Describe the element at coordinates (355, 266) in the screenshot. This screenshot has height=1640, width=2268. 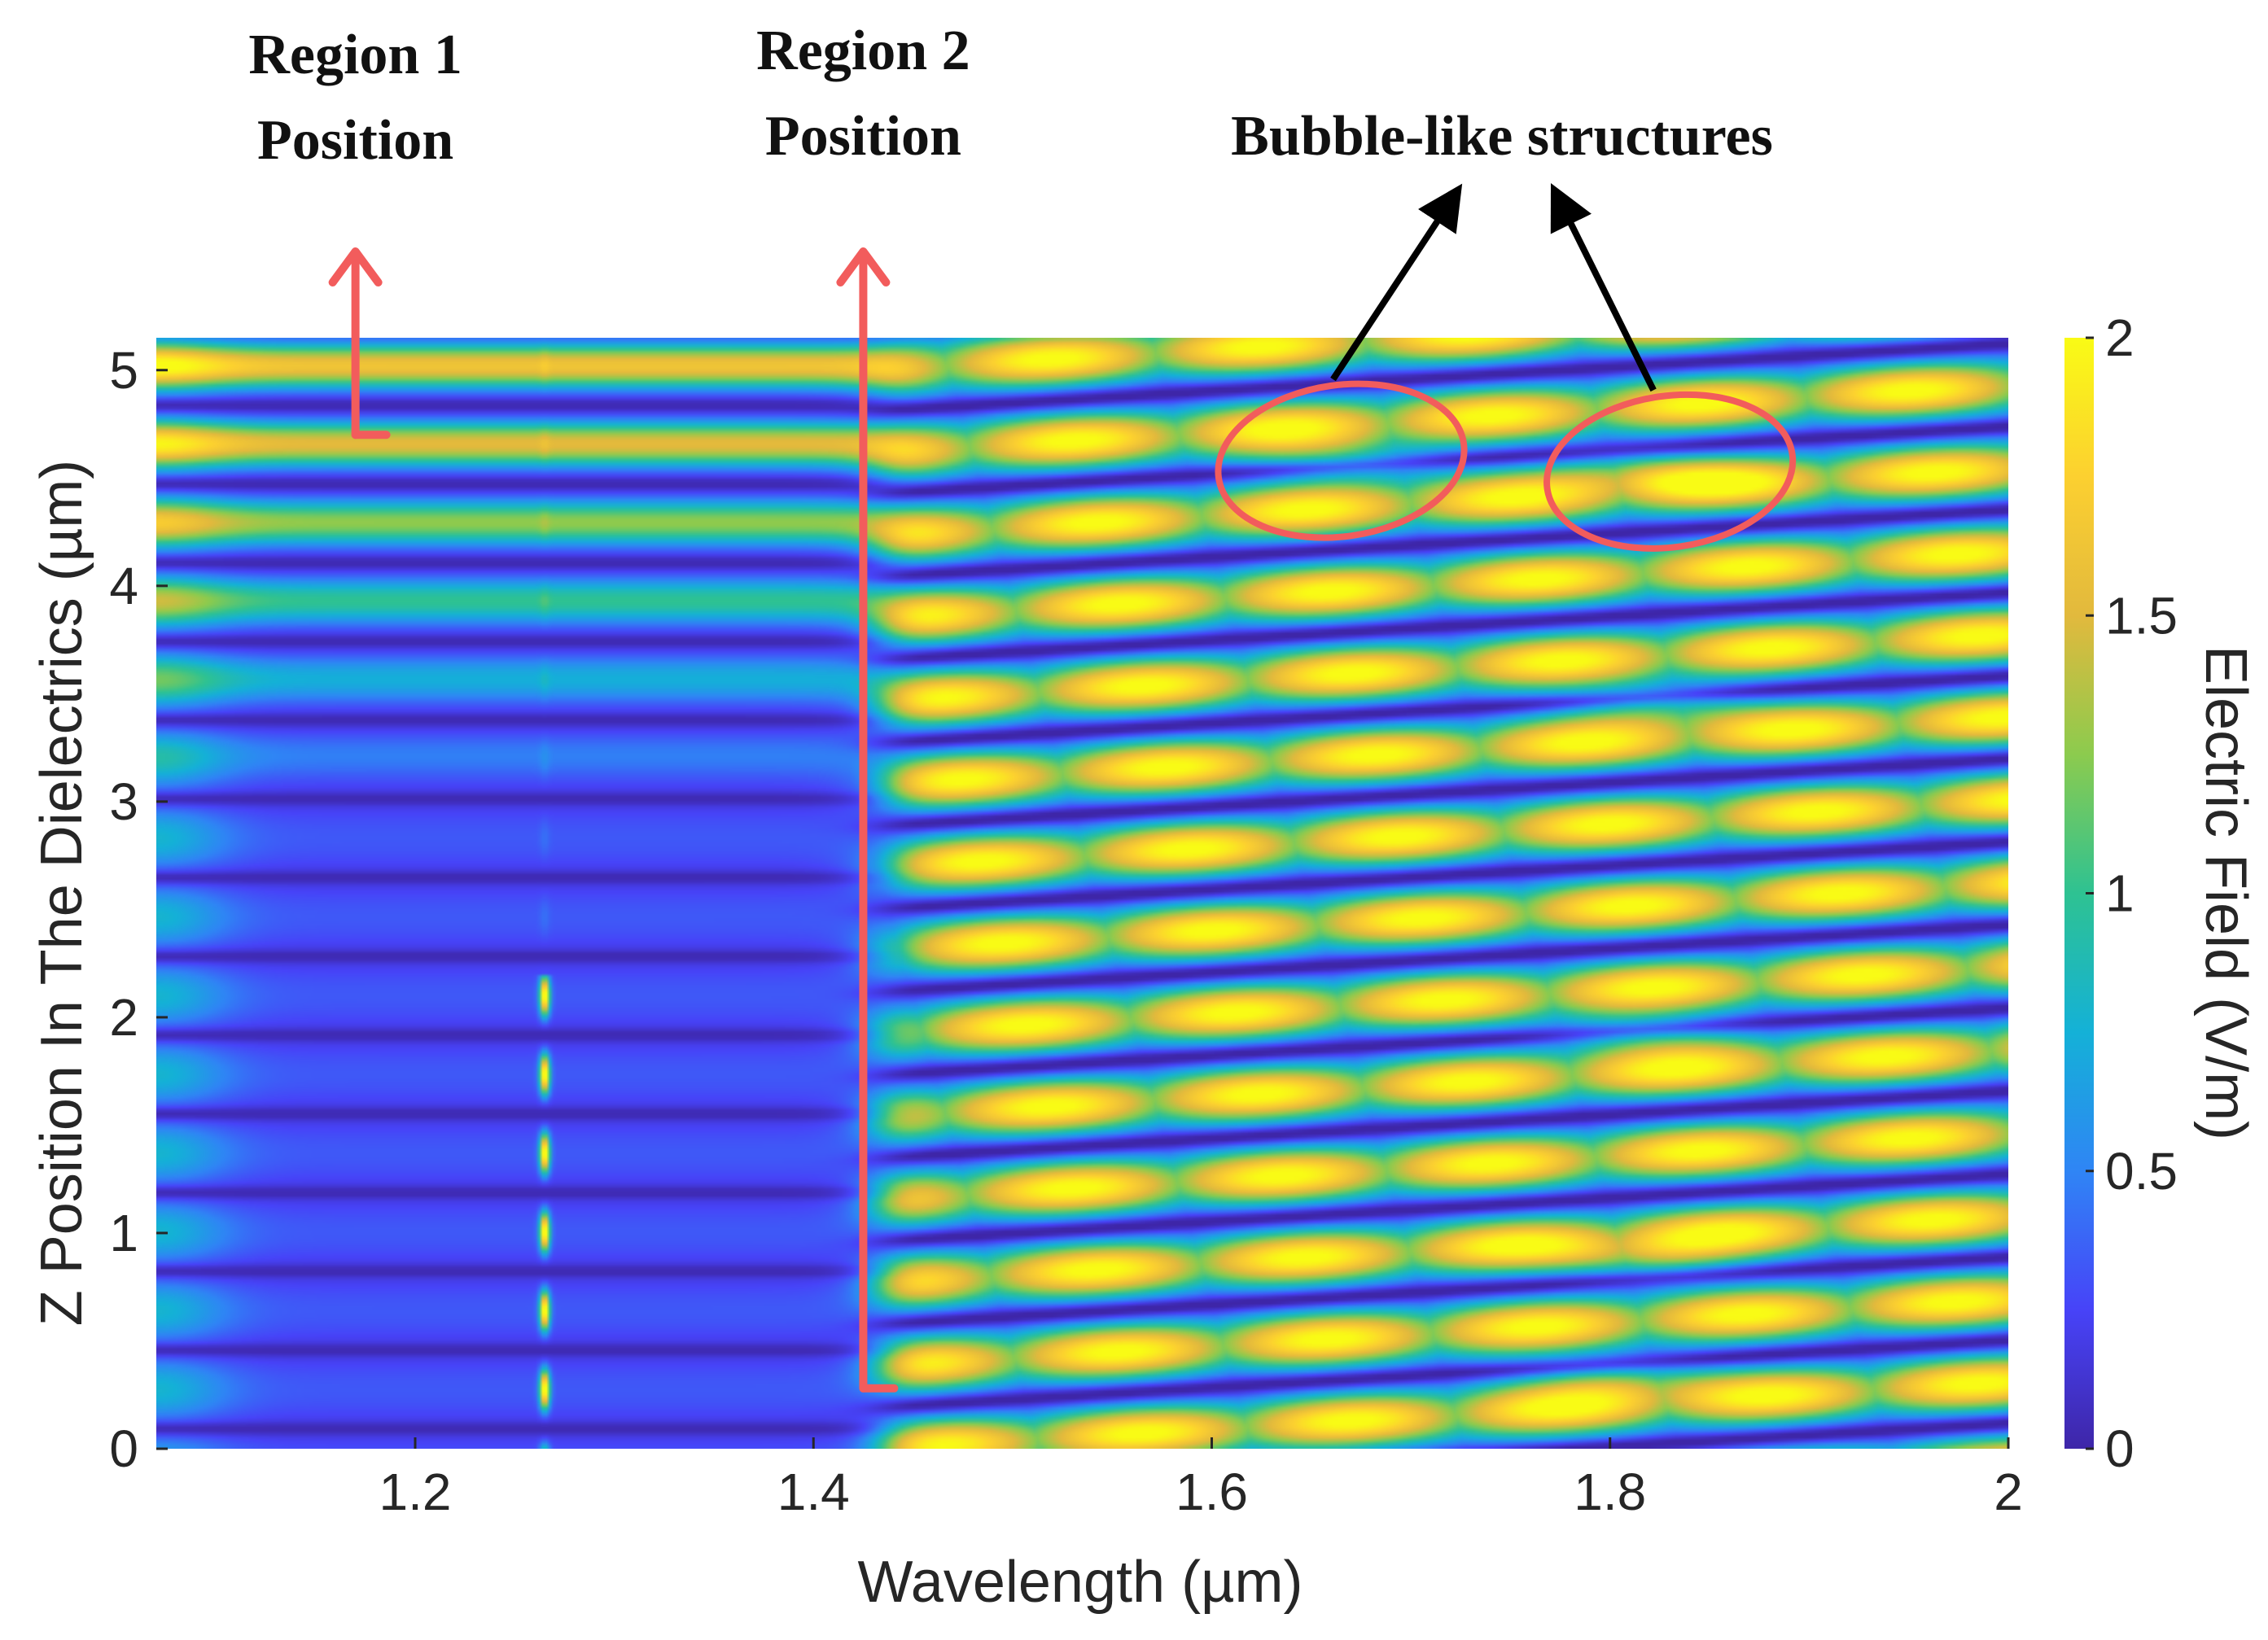
I see `region1-arrowhead` at that location.